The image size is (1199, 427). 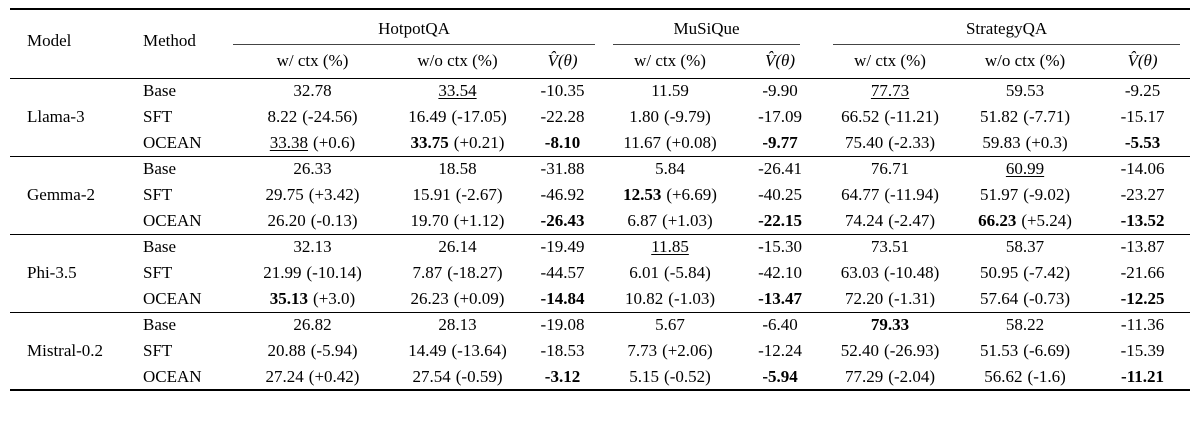 What do you see at coordinates (562, 351) in the screenshot?
I see `value-cell: -18.53` at bounding box center [562, 351].